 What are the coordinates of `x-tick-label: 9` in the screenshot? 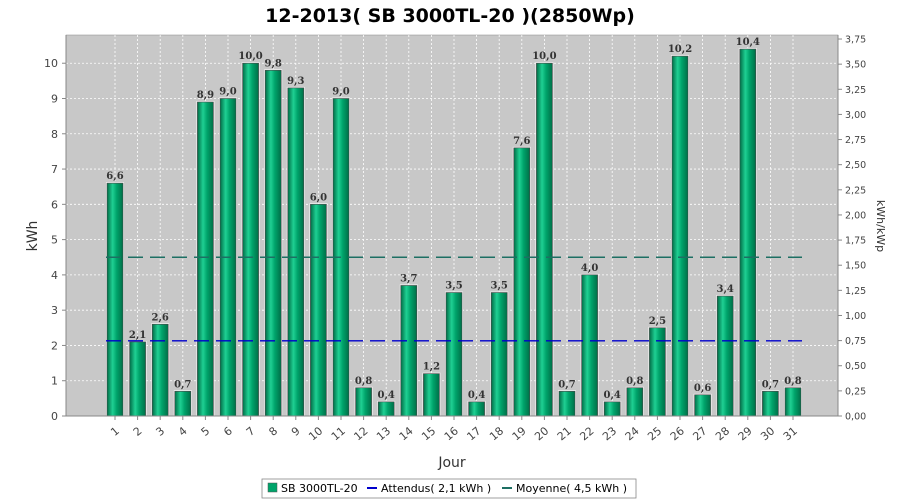 It's located at (296, 431).